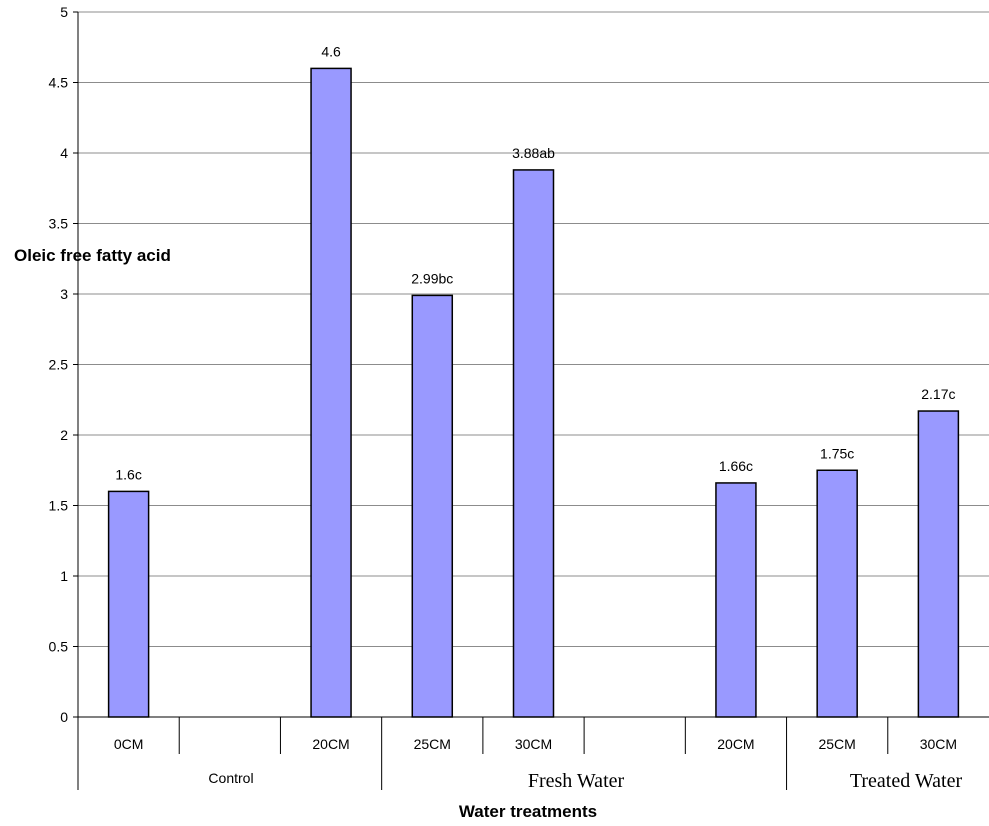 The width and height of the screenshot is (989, 826). Describe the element at coordinates (64, 576) in the screenshot. I see `y-tick-label: 1` at that location.